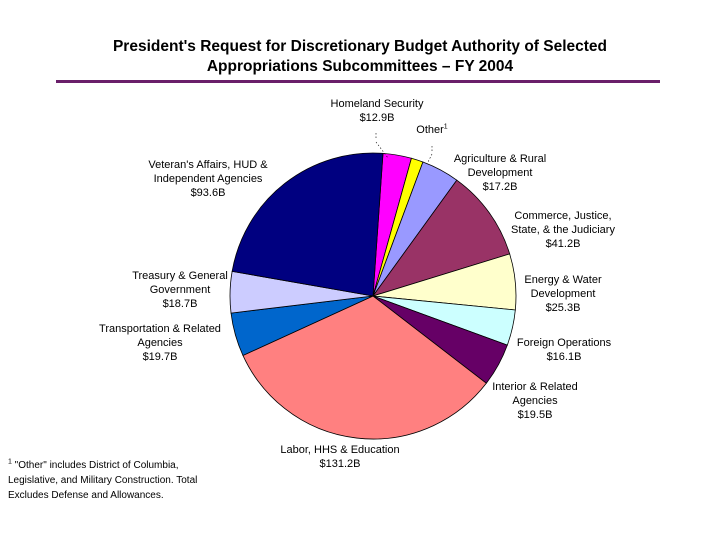 This screenshot has width=720, height=540. What do you see at coordinates (564, 350) in the screenshot?
I see `label-foreign-operations: Foreign Operations $16.1B` at bounding box center [564, 350].